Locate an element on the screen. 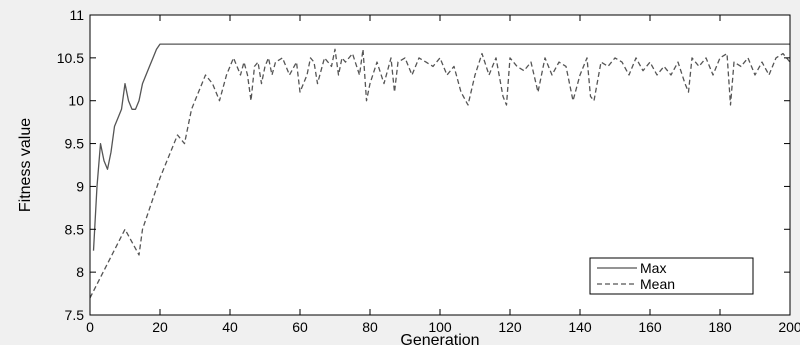 The image size is (800, 345). y-tick-label: 9 is located at coordinates (80, 186).